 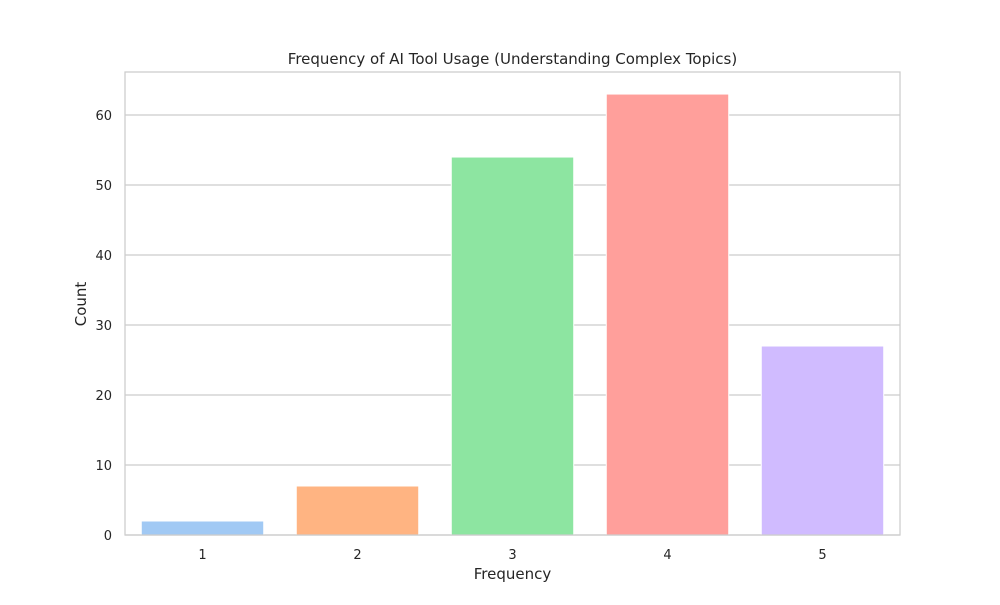 What do you see at coordinates (513, 574) in the screenshot?
I see `x-axis-label: Frequency` at bounding box center [513, 574].